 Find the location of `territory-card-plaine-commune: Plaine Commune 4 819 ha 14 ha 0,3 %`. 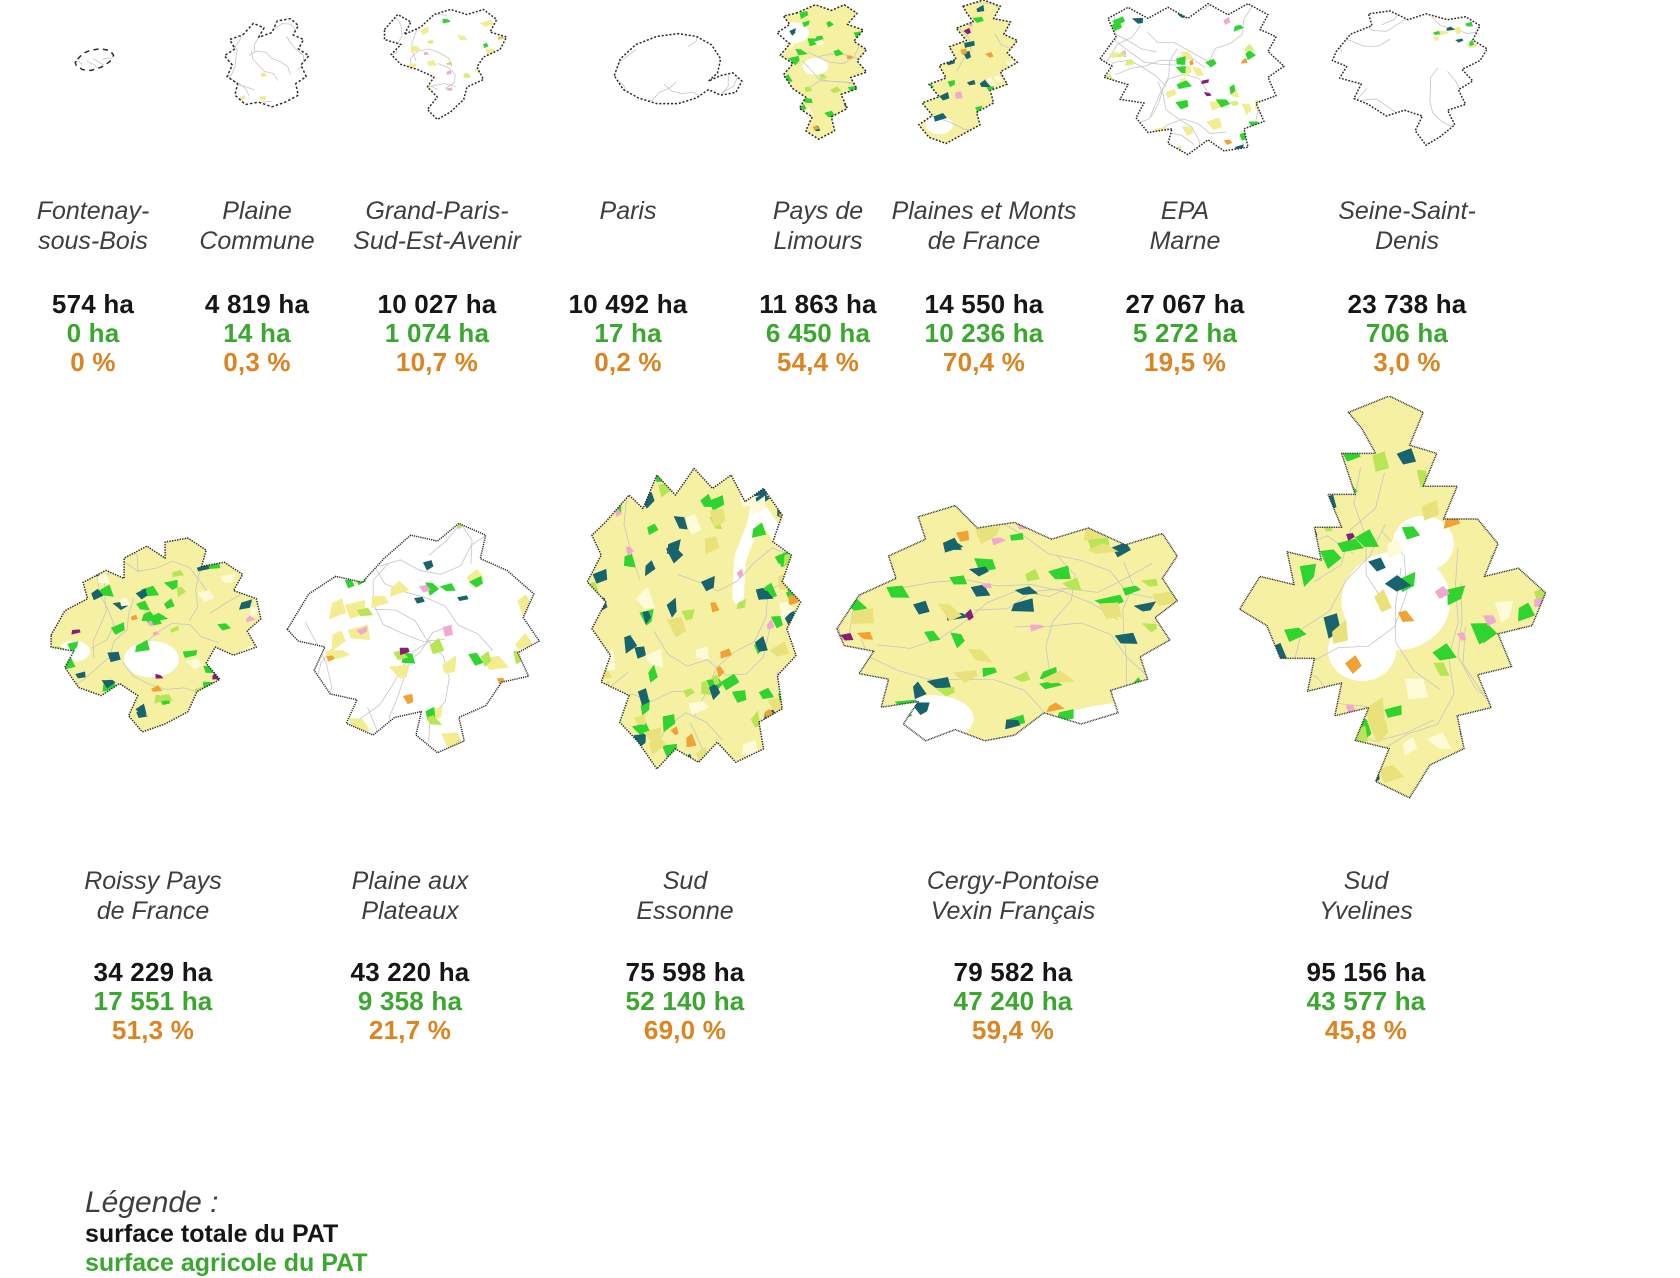

territory-card-plaine-commune: Plaine Commune 4 819 ha 14 ha 0,3 % is located at coordinates (257, 286).